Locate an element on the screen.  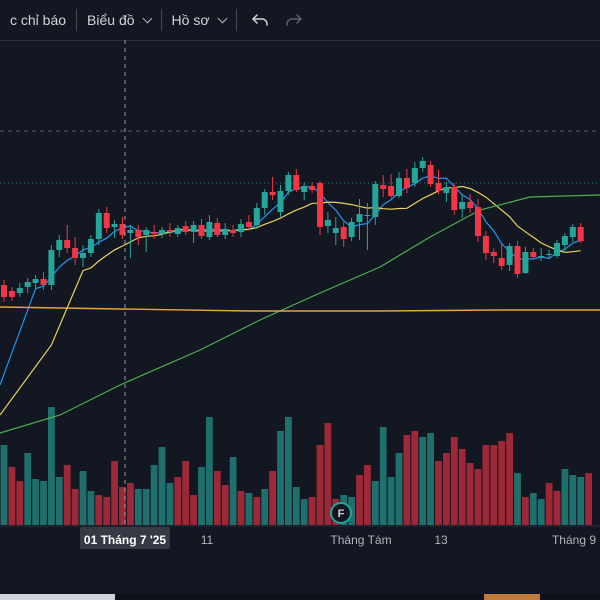
profile-dropdown: Hồ sơ is located at coordinates (199, 20).